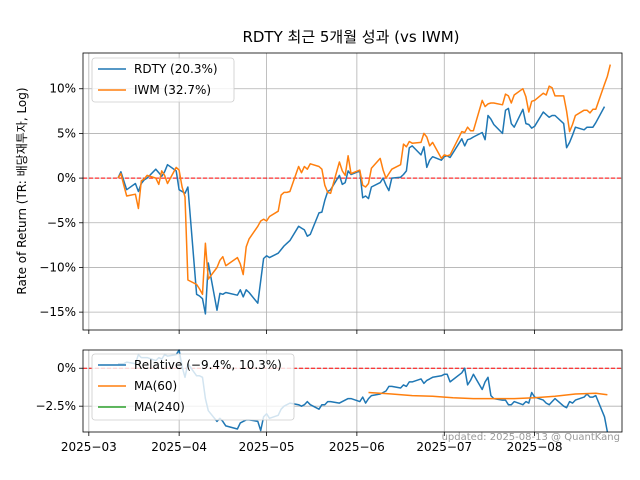 This screenshot has height=480, width=640. I want to click on x-tick-label: 2025−04, so click(179, 447).